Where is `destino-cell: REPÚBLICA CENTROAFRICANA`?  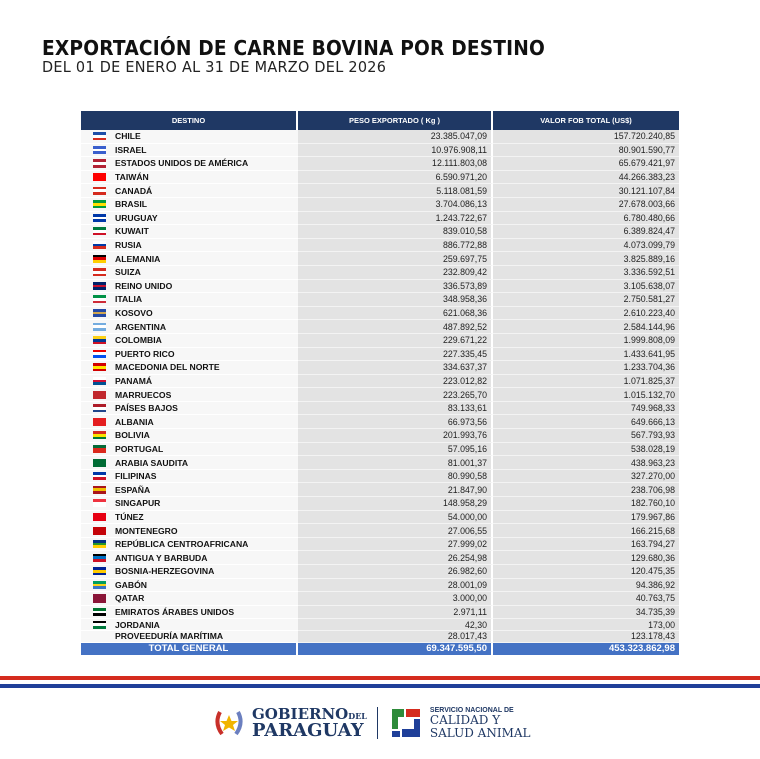 destino-cell: REPÚBLICA CENTROAFRICANA is located at coordinates (189, 544).